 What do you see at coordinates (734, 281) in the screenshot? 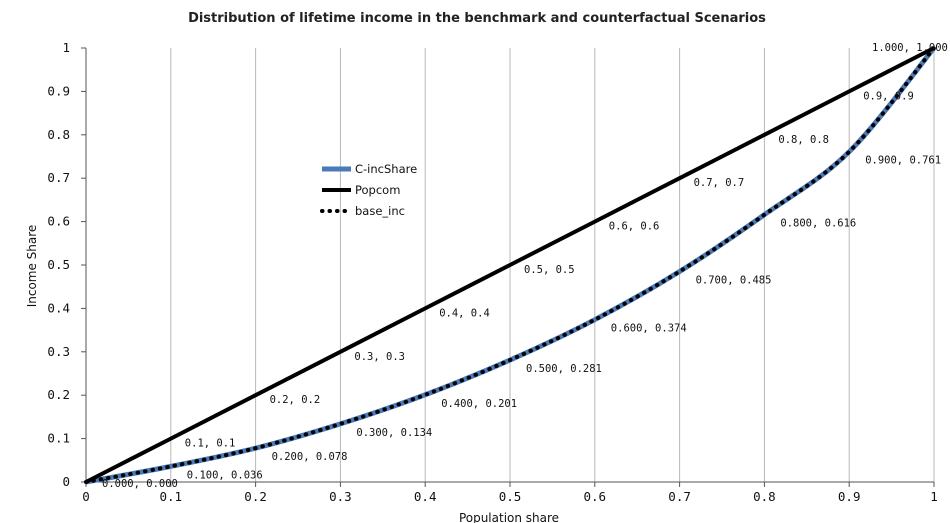
I see `data-label: 0.700, 0.485` at bounding box center [734, 281].